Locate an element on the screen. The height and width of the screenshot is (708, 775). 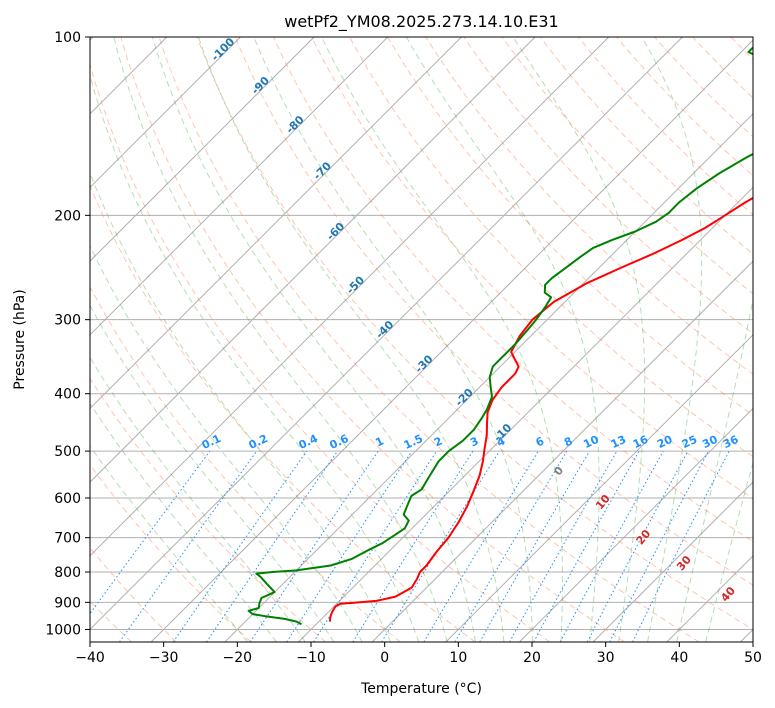
x-tick-label: 50 is located at coordinates (753, 658).